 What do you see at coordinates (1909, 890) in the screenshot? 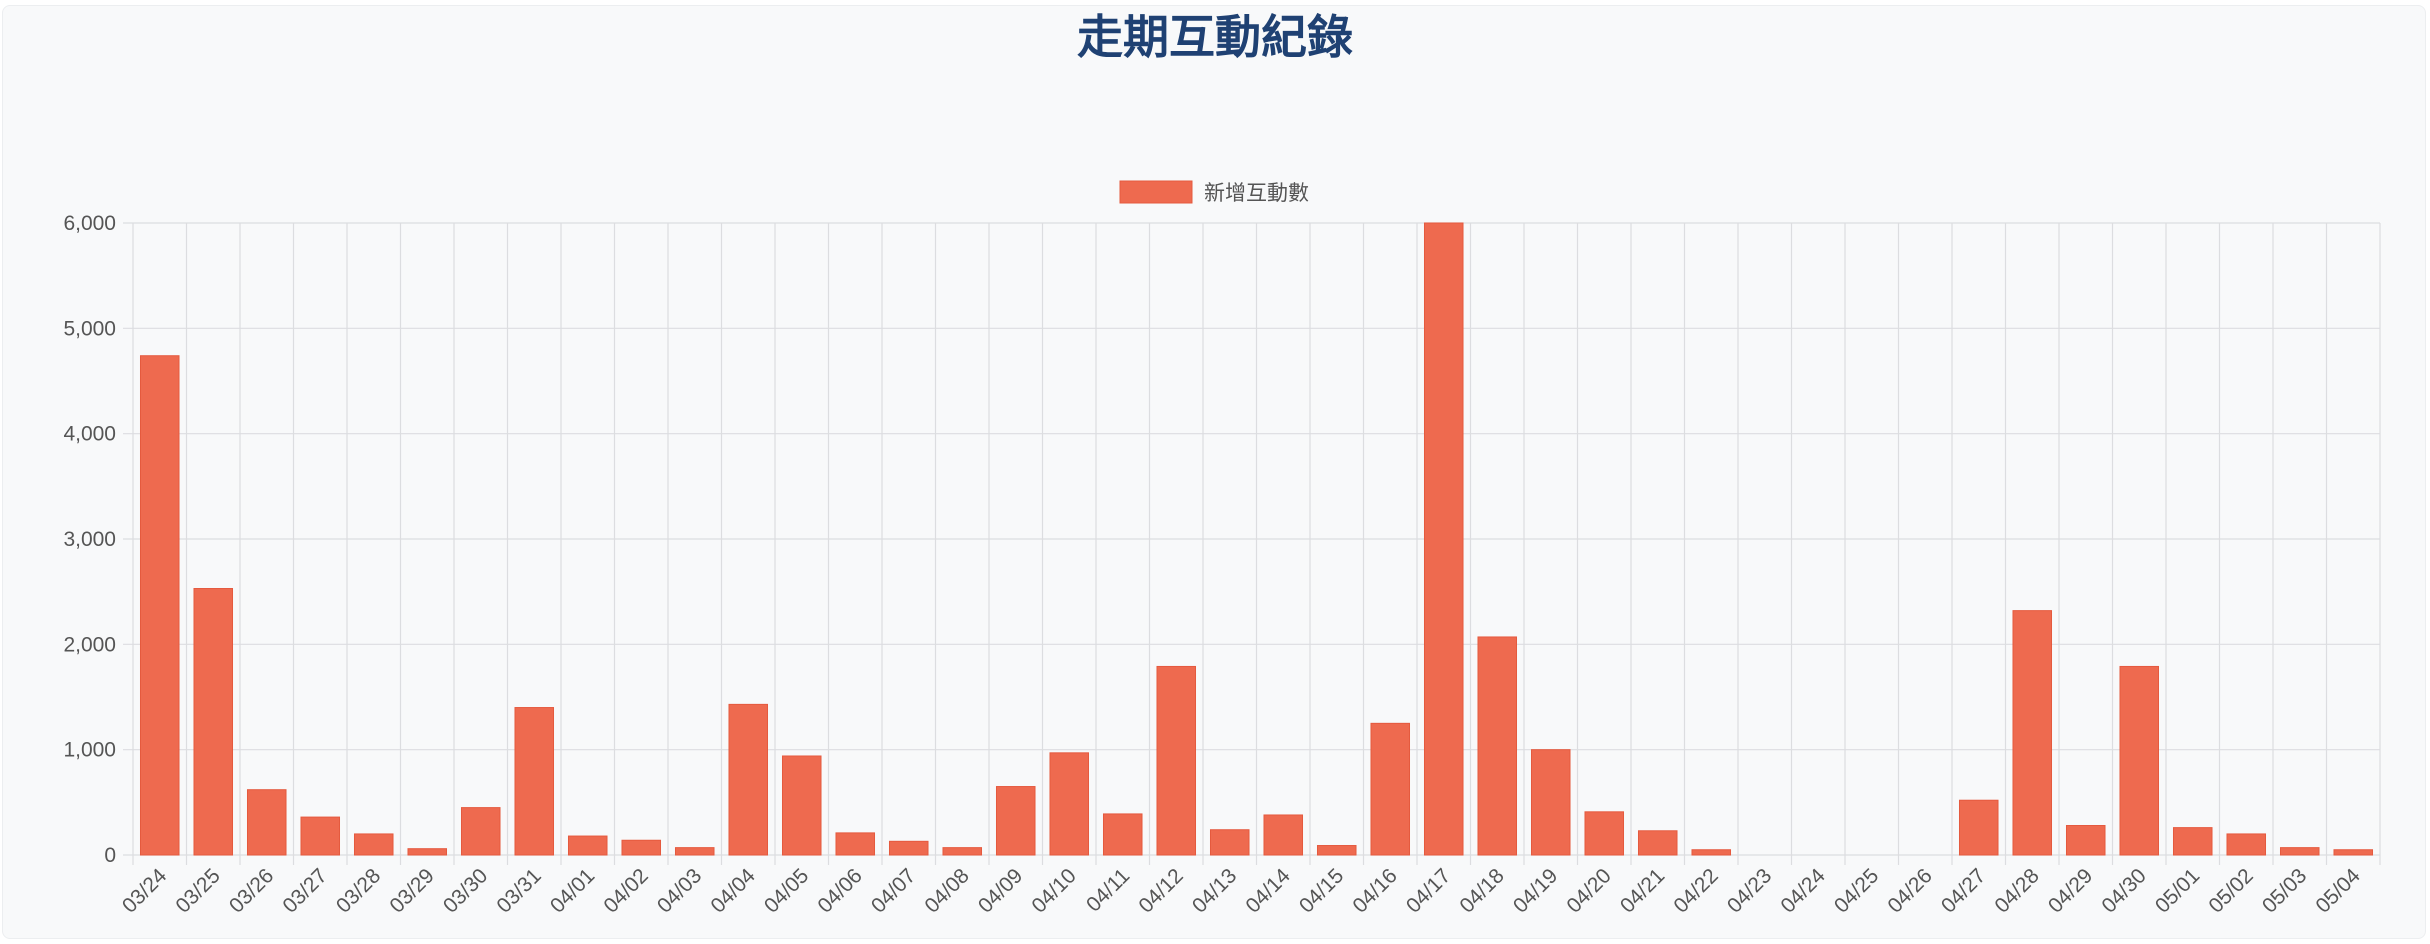
I see `x-tick-label: 04/26` at bounding box center [1909, 890].